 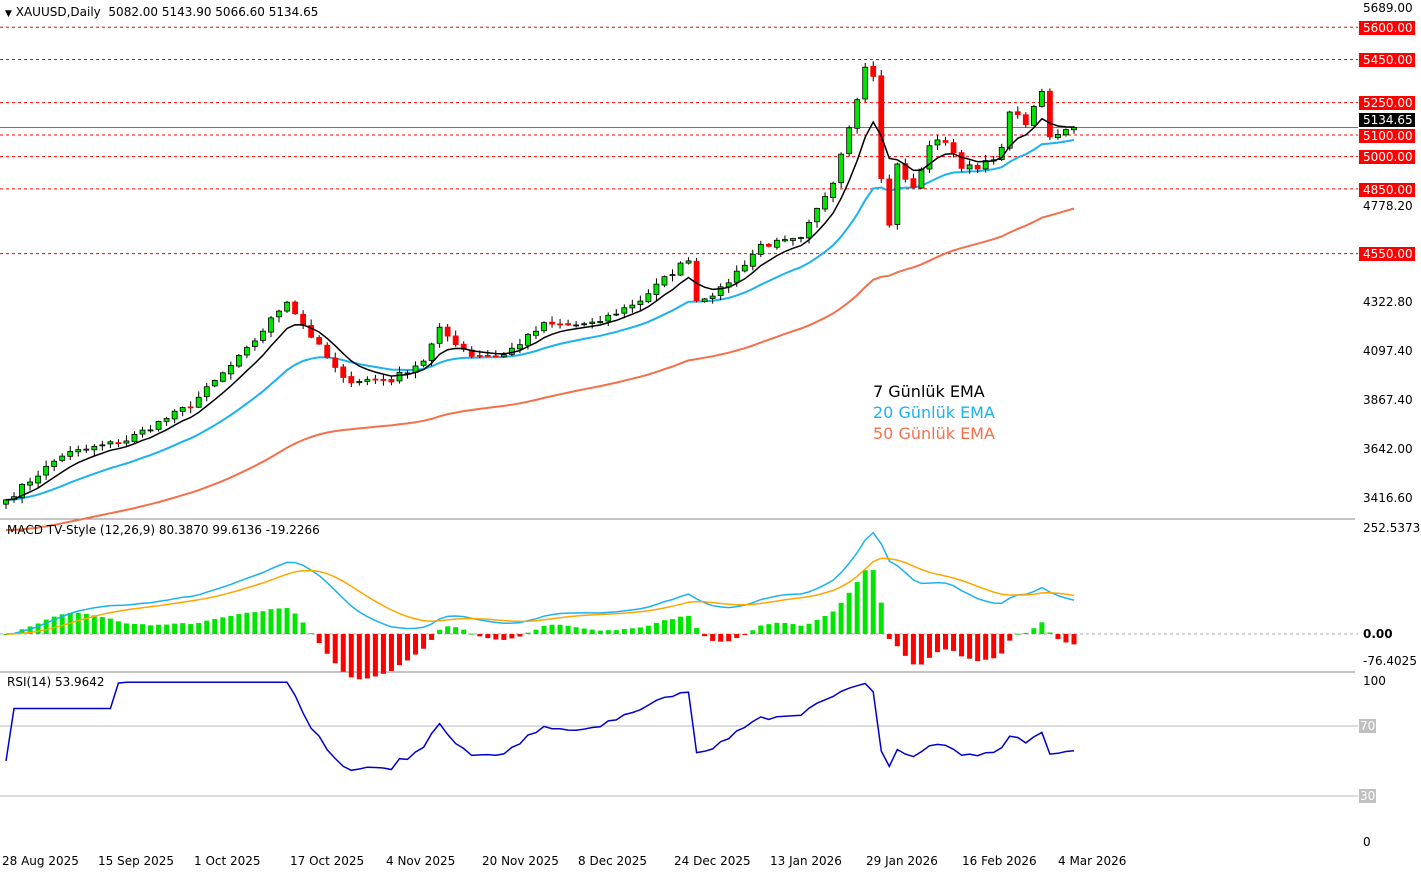 I want to click on collapse-triangle-icon: ▼, so click(x=8, y=14).